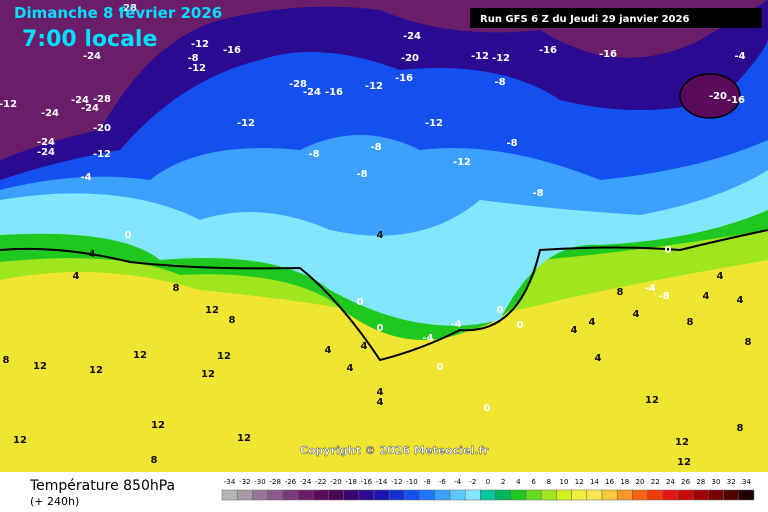 The image size is (768, 512). Describe the element at coordinates (427, 482) in the screenshot. I see `legend-label: -8` at that location.